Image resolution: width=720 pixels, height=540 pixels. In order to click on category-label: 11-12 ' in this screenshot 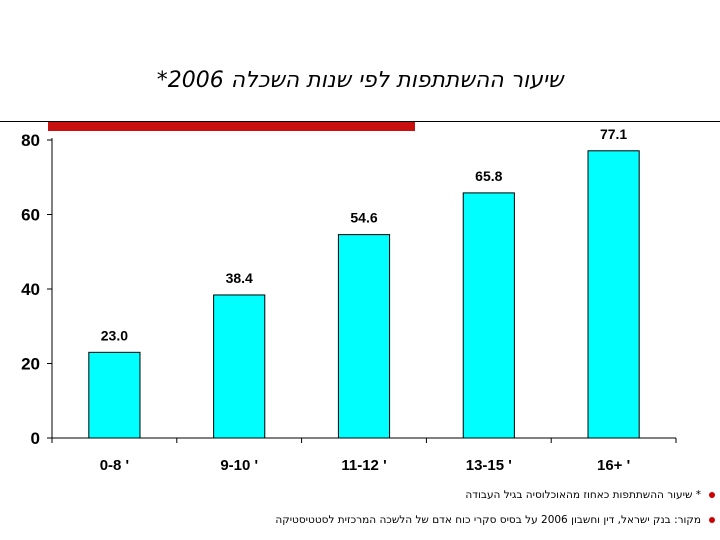, I will do `click(363, 465)`.